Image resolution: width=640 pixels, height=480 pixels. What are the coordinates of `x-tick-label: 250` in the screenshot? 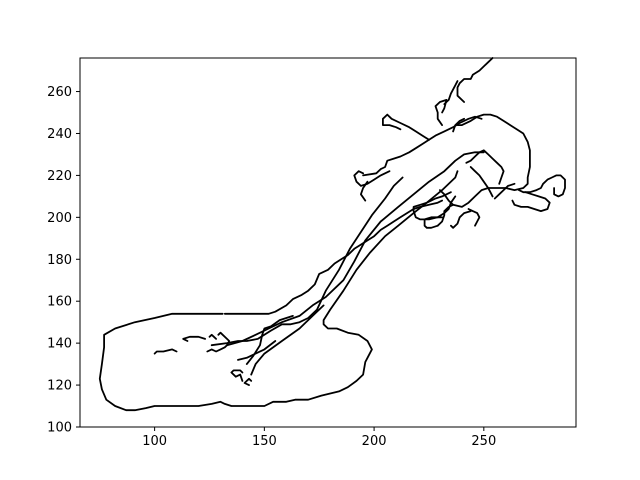 It's located at (483, 441).